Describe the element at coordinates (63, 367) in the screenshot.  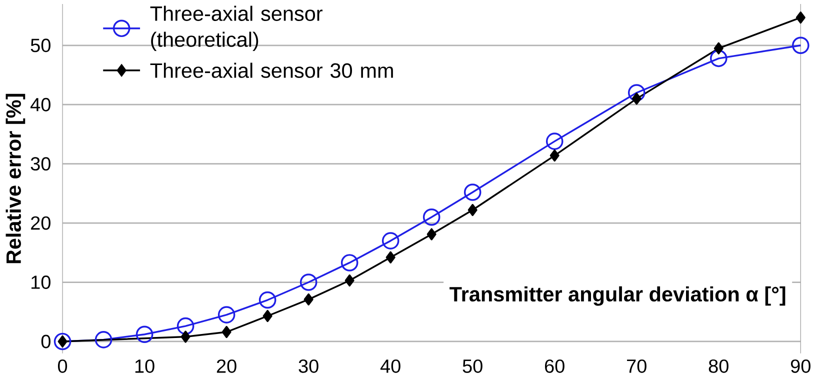
I see `x-tick-label: 0` at that location.